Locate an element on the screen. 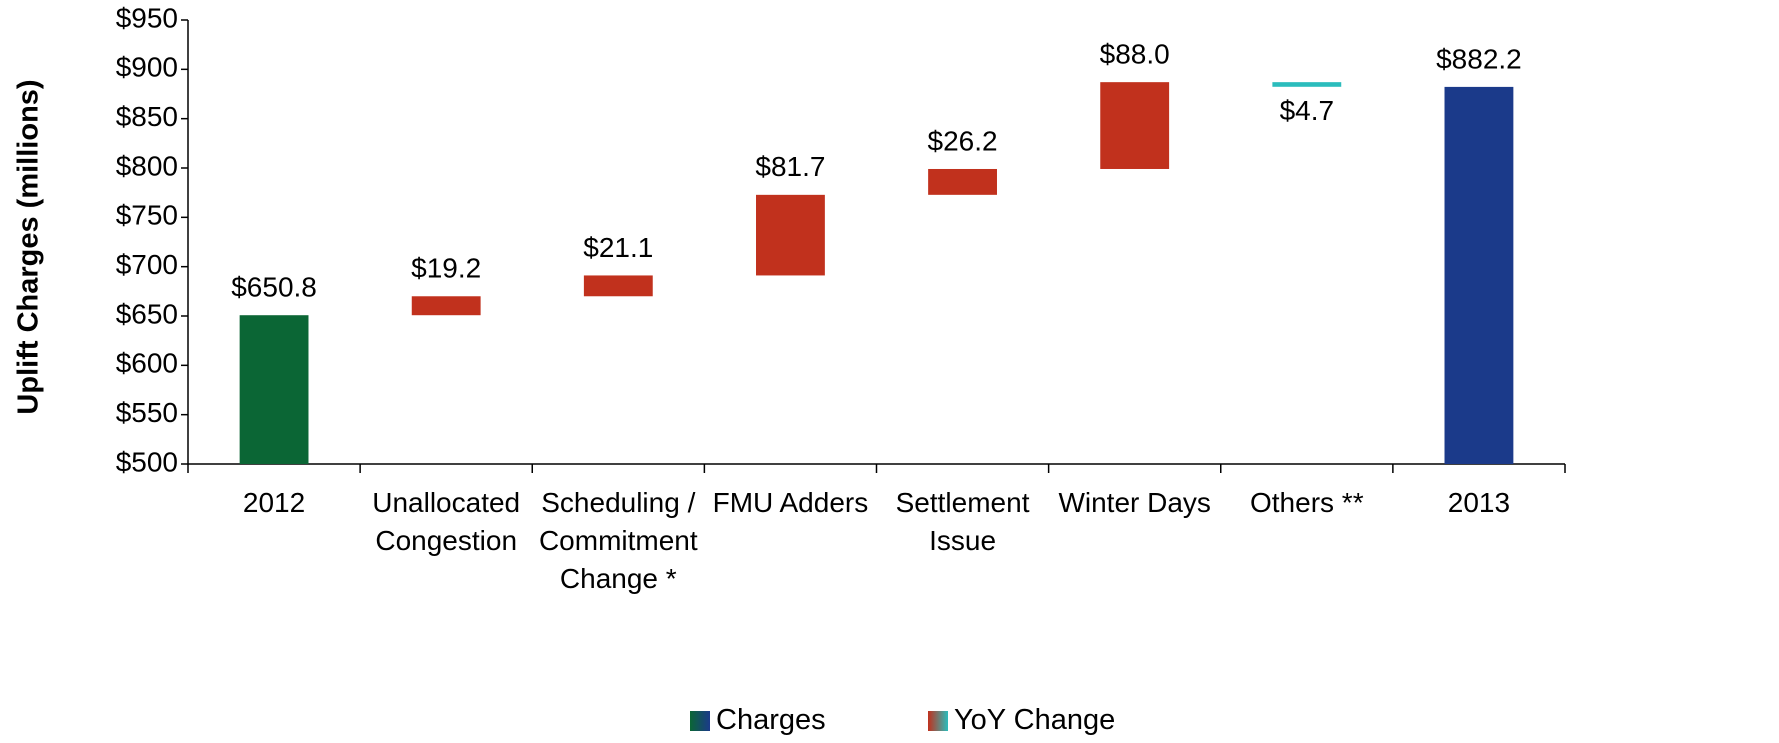  y-tick-label: $950 is located at coordinates (147, 17).